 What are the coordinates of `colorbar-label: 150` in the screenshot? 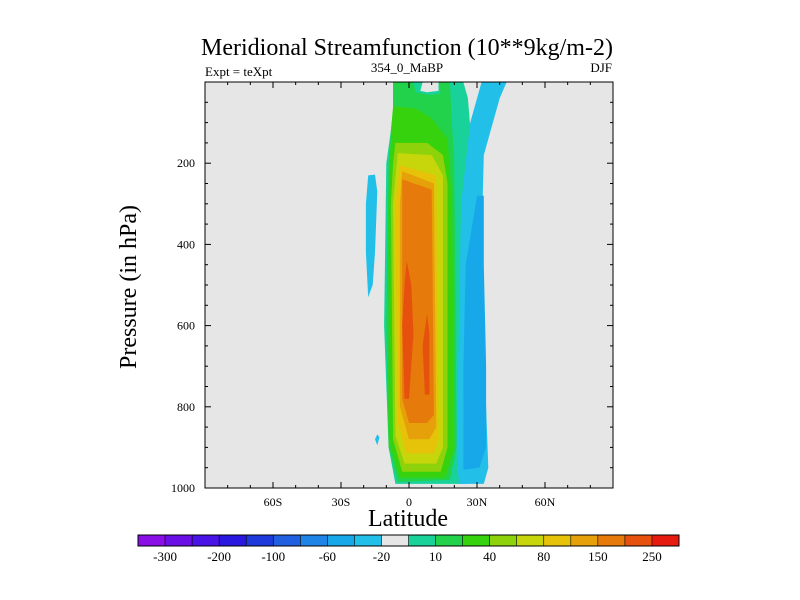 It's located at (598, 556).